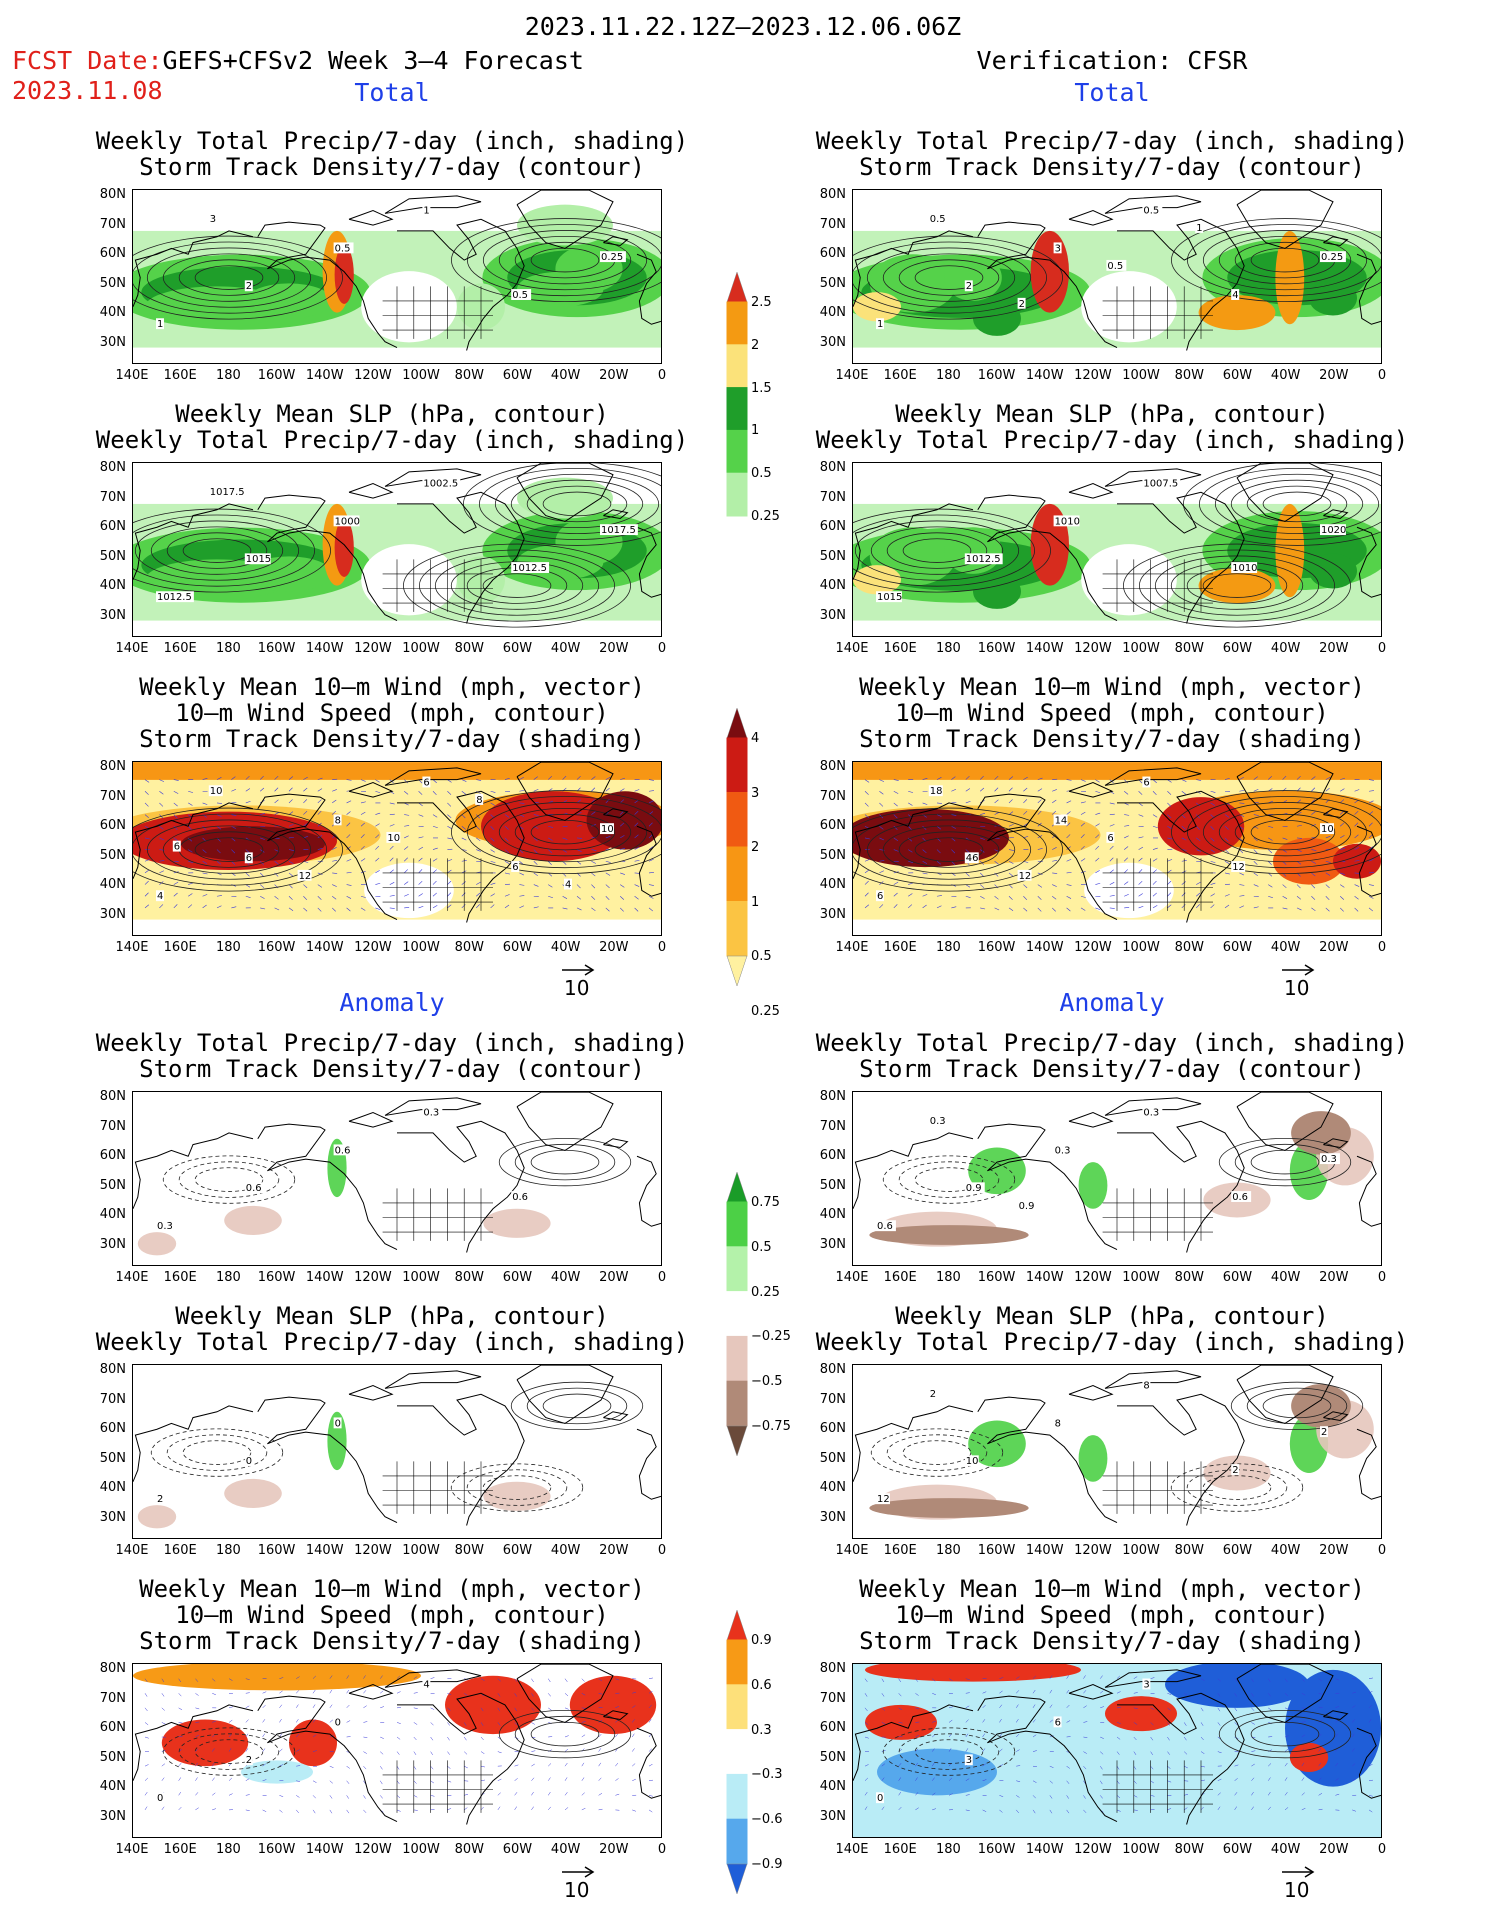 This screenshot has height=1925, width=1487. I want to click on contour-label: 12, so click(305, 876).